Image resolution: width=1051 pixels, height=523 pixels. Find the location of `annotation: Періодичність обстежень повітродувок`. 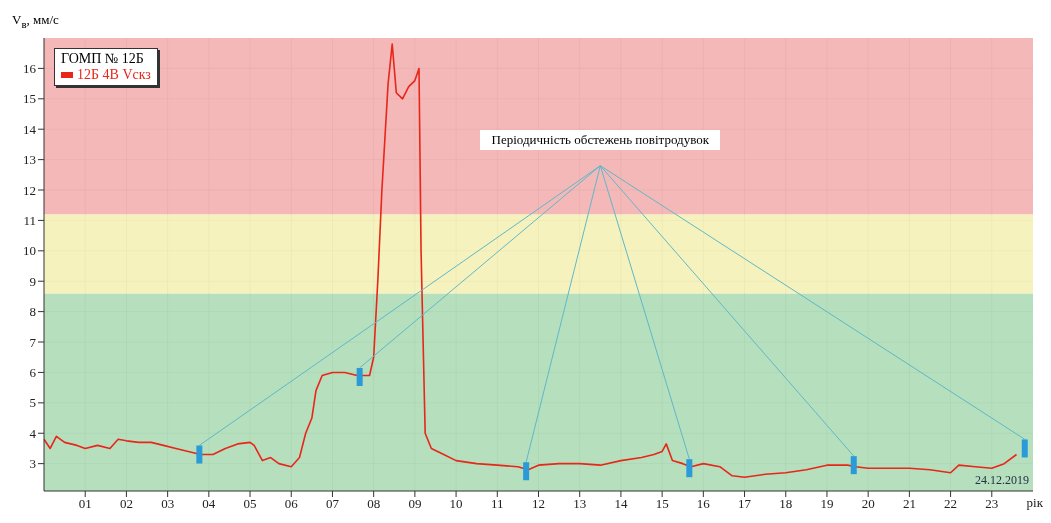

annotation: Періодичність обстежень повітродувок is located at coordinates (600, 139).